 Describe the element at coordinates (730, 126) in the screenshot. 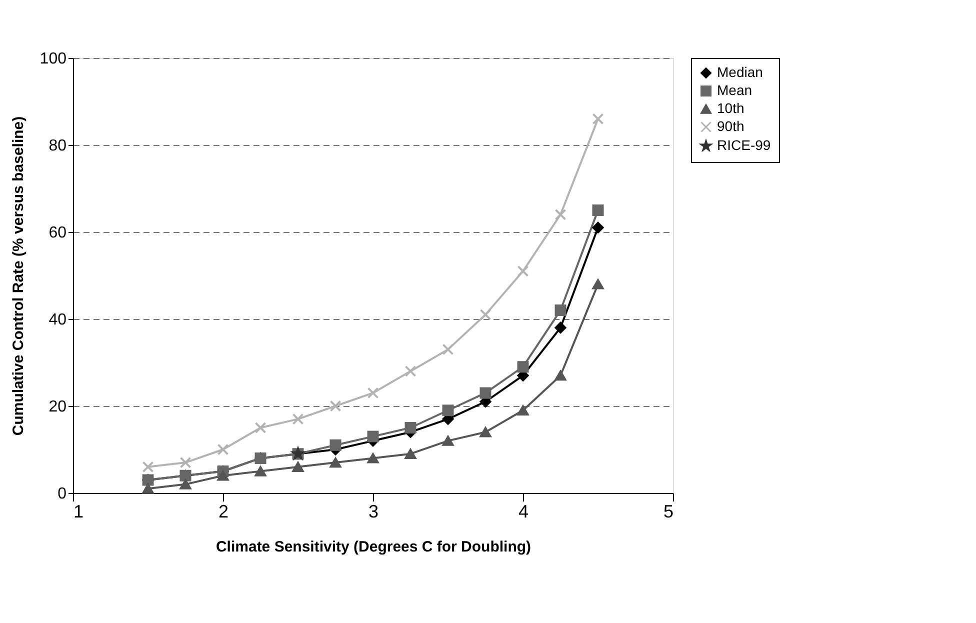

I see `legend-label: 90th` at that location.